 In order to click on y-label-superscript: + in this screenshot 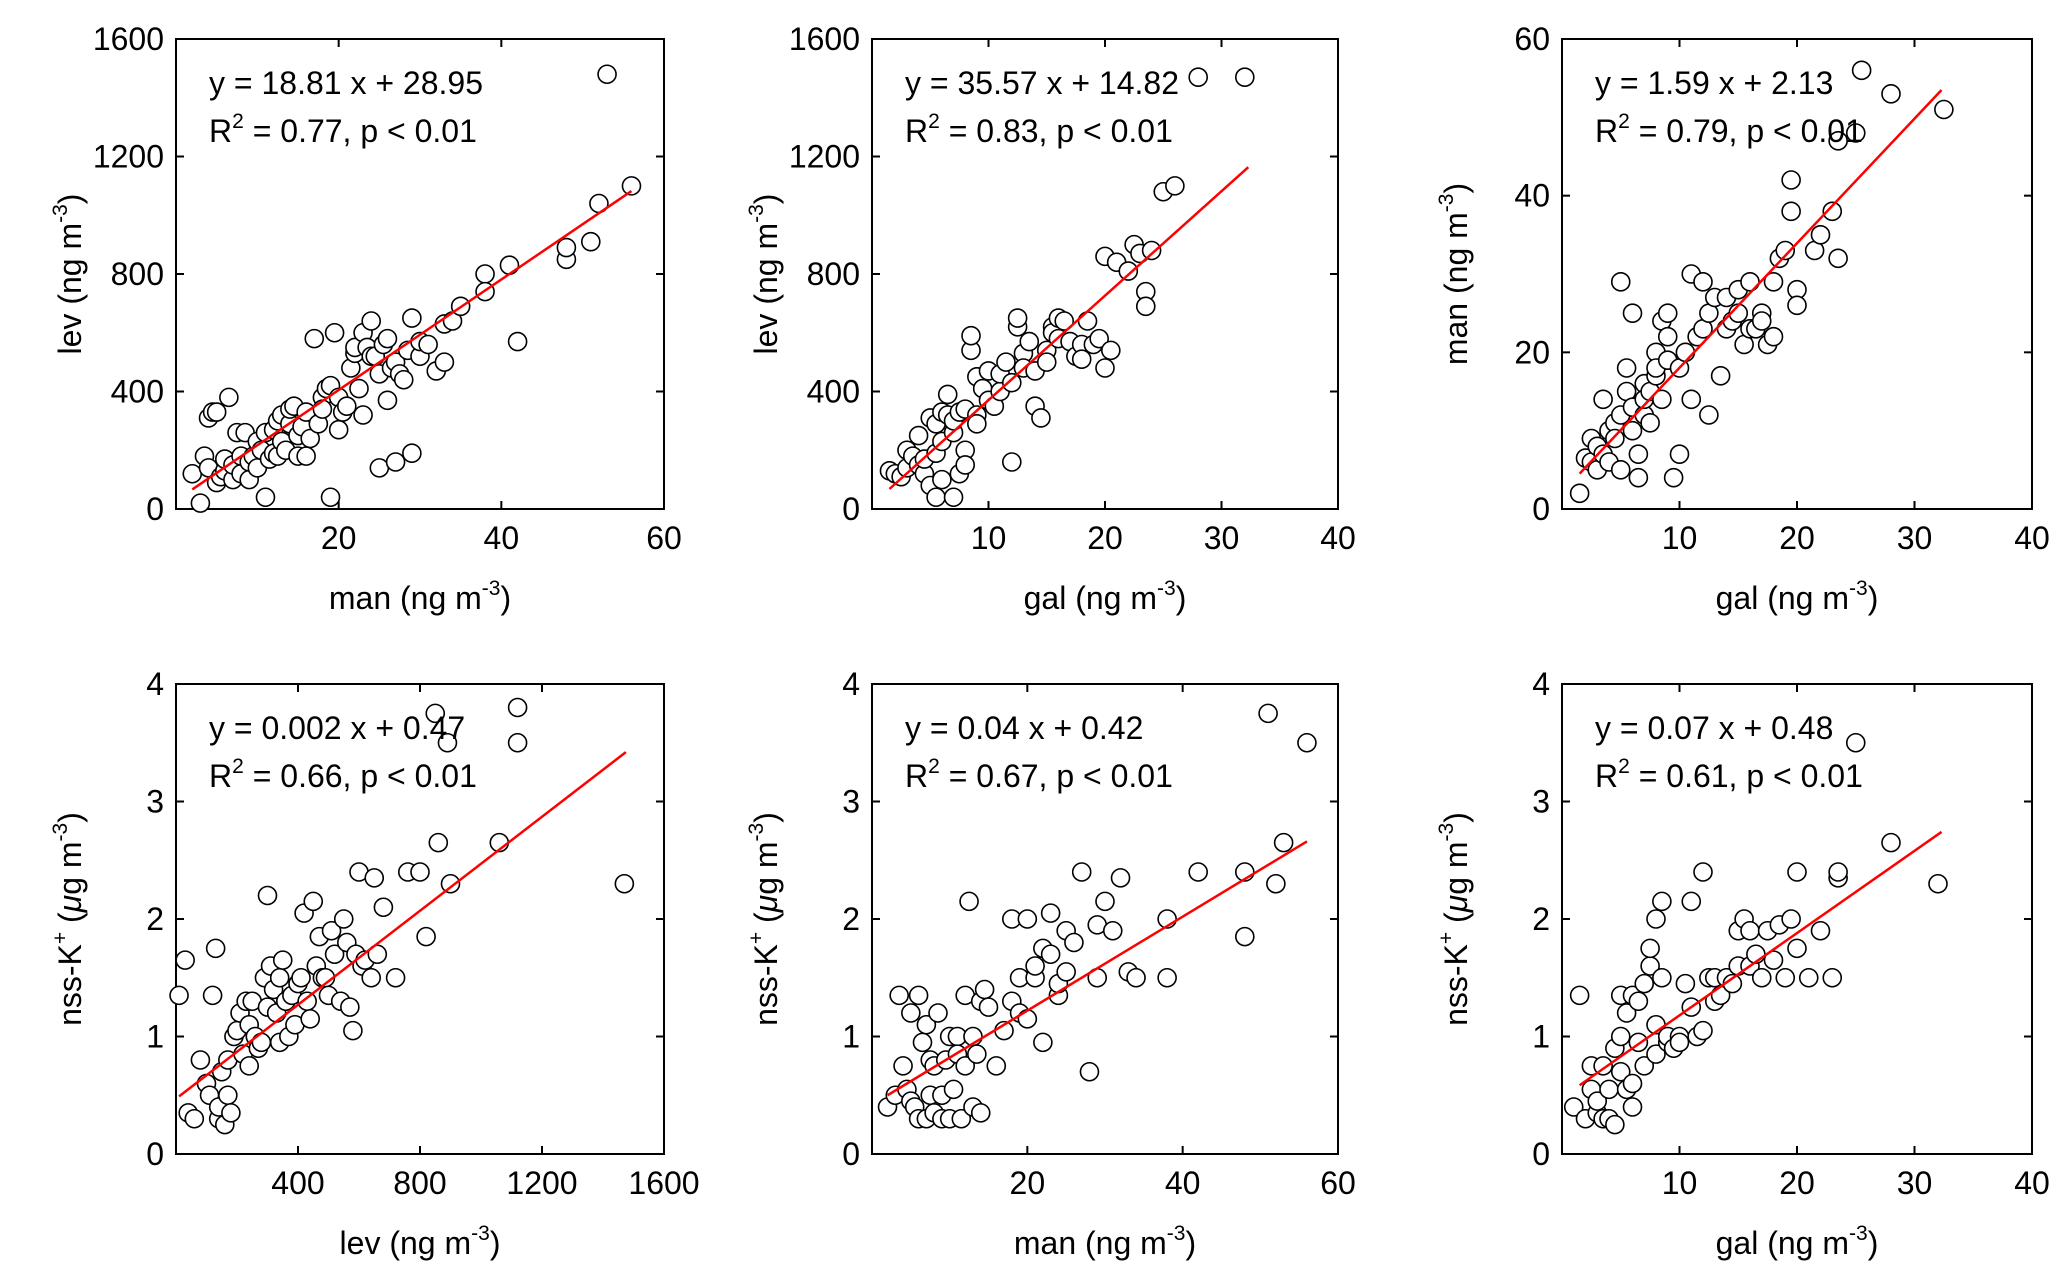, I will do `click(756, 938)`.